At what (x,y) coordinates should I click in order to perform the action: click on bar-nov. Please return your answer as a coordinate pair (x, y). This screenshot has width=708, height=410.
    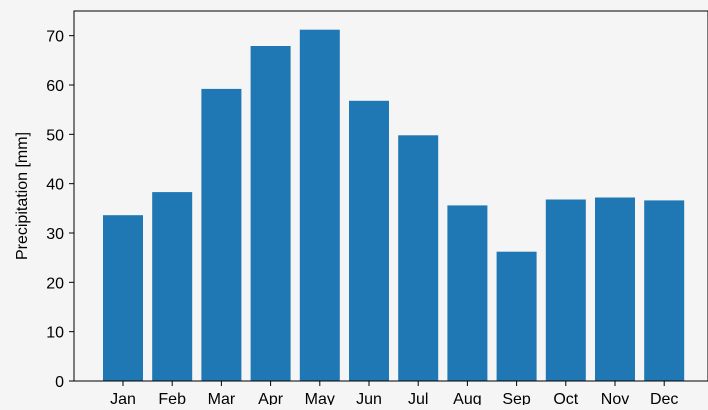
    Looking at the image, I should click on (615, 289).